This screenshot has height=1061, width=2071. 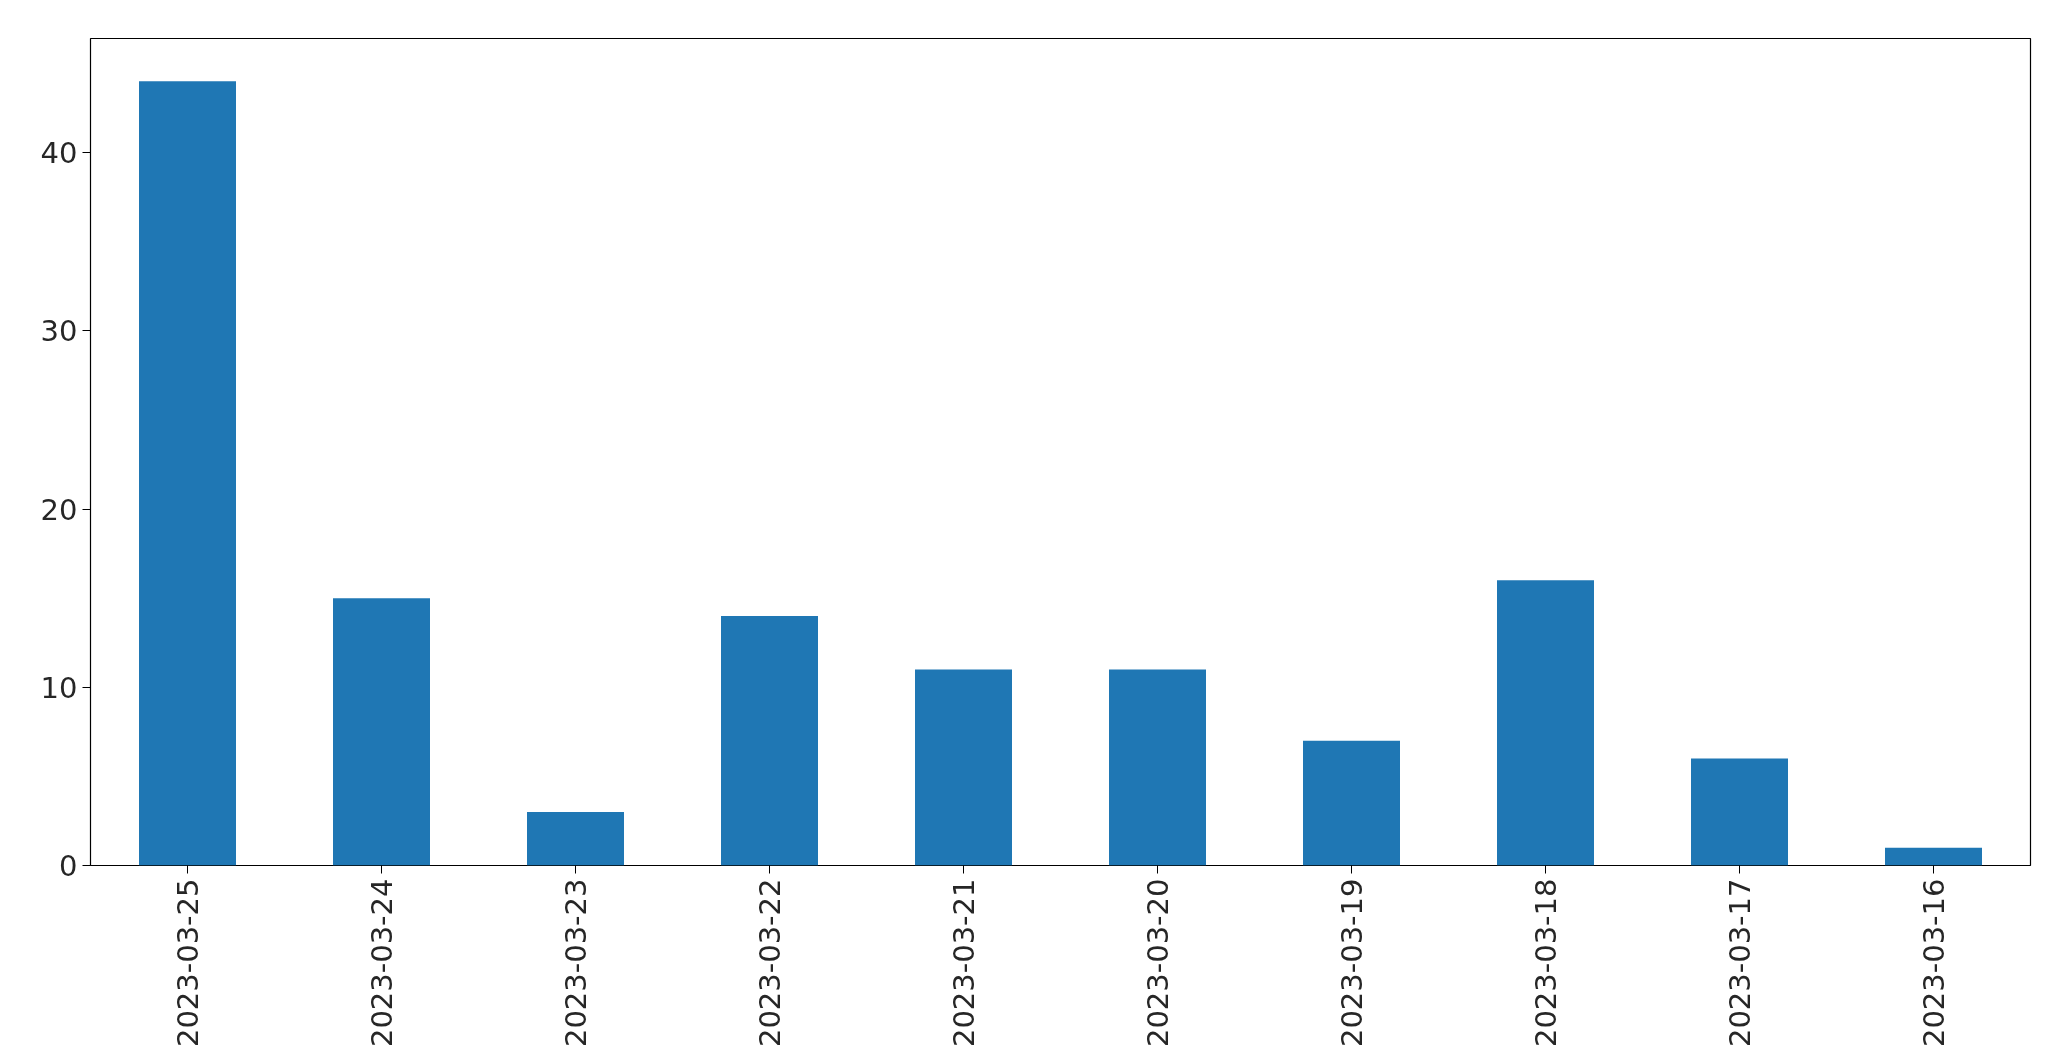 I want to click on x-tick-label: 2023-03-21, so click(x=964, y=963).